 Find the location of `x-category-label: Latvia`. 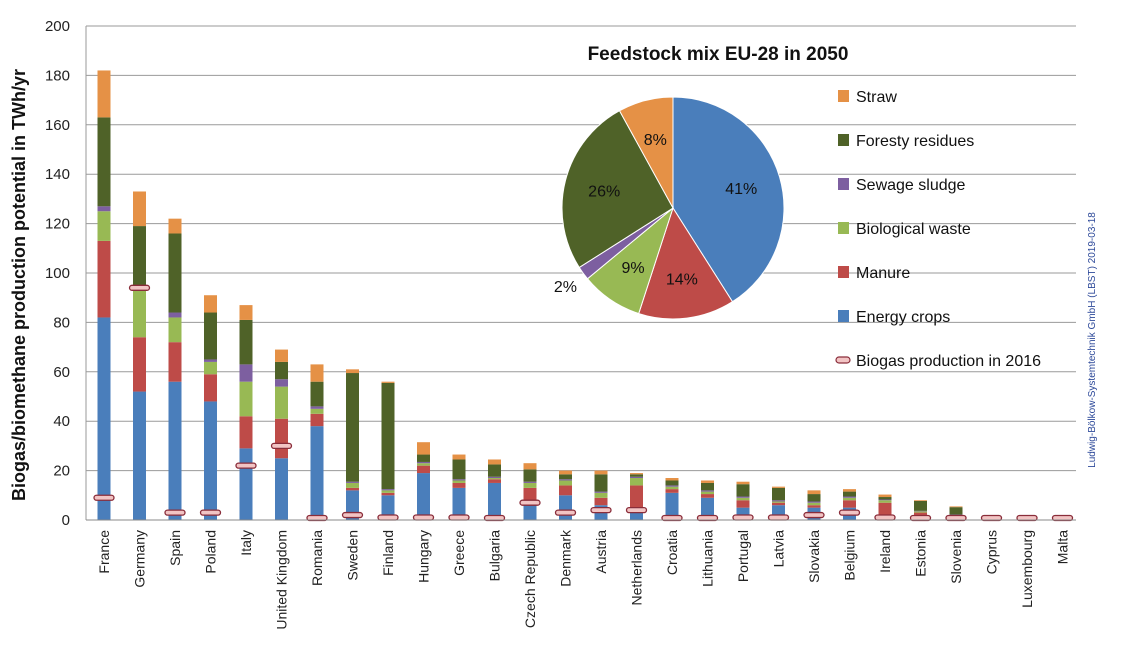

x-category-label: Latvia is located at coordinates (779, 549).